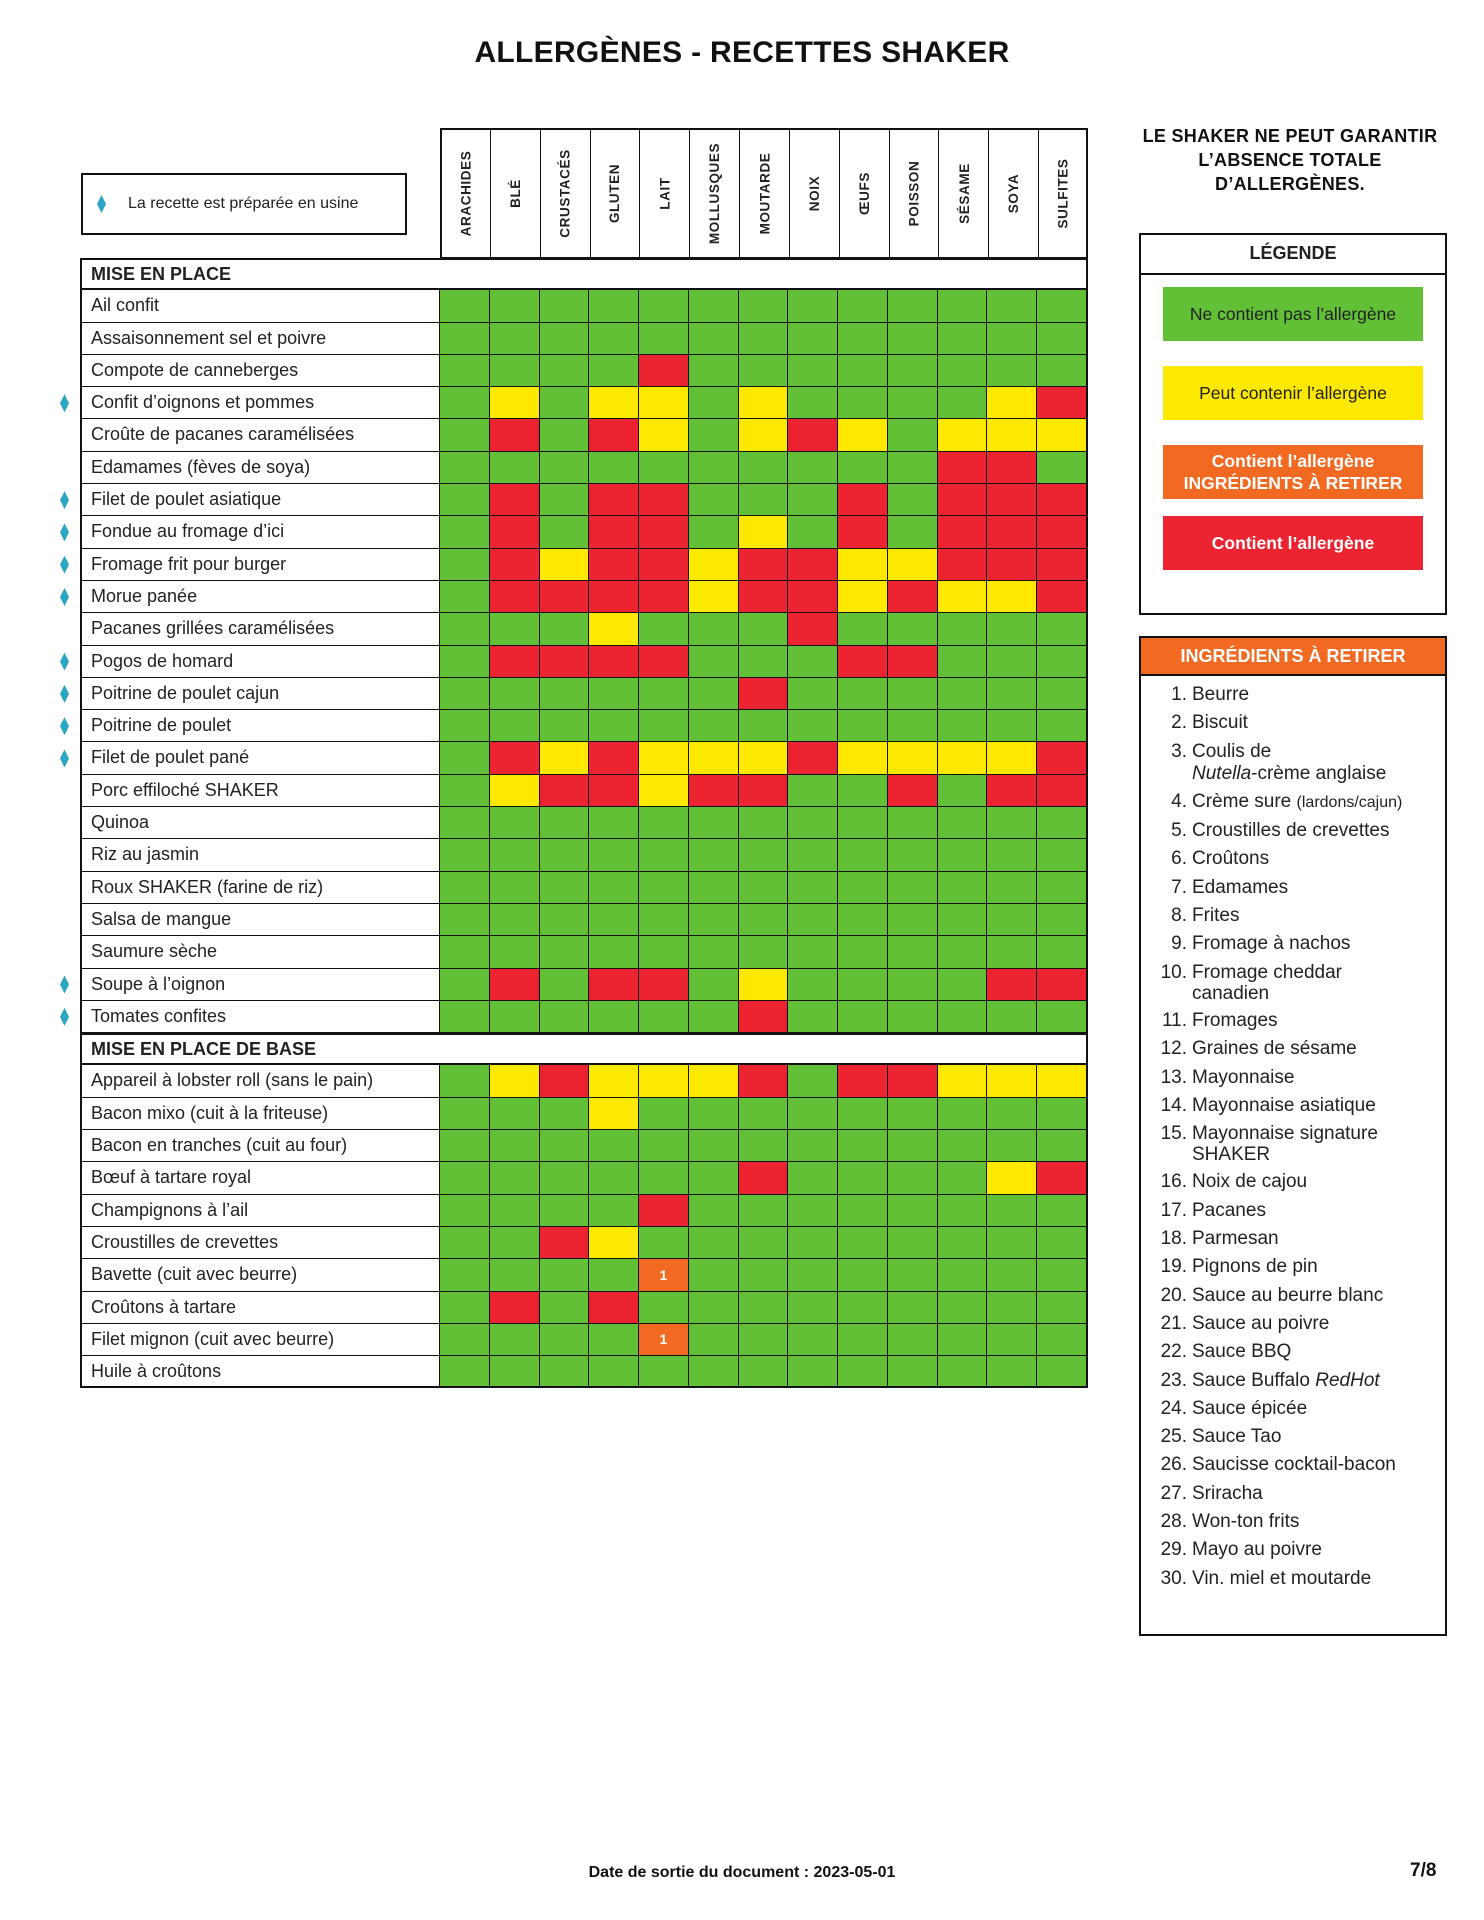  What do you see at coordinates (1179, 801) in the screenshot?
I see `ingredient-number: 4.` at bounding box center [1179, 801].